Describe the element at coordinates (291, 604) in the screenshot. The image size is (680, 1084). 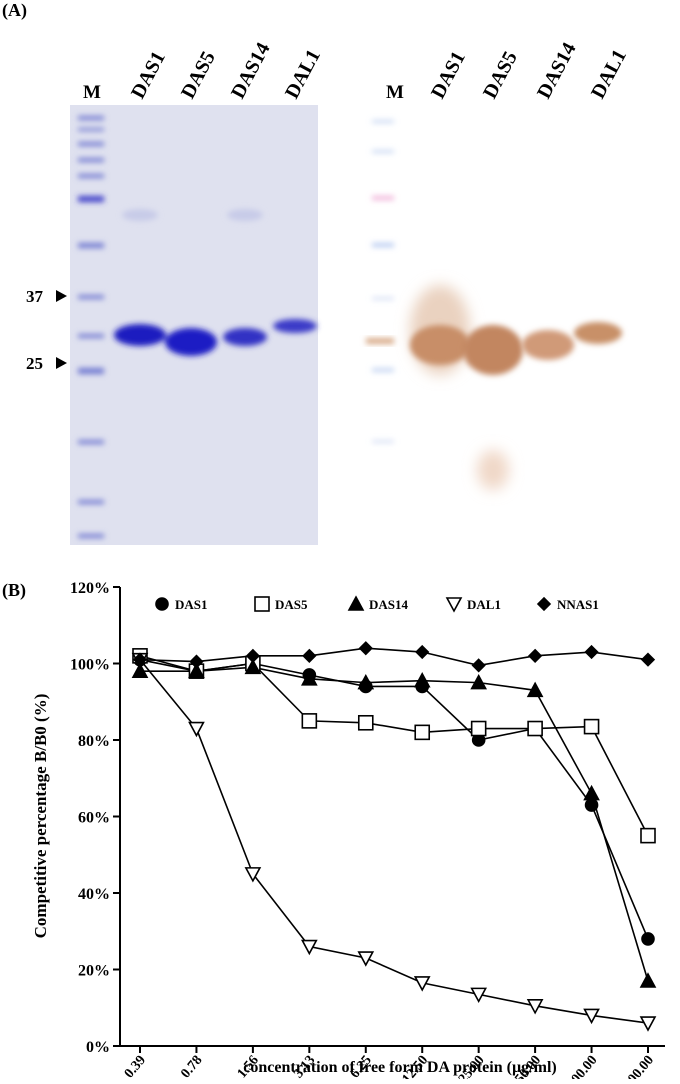
I see `legend-label: DAS5` at that location.